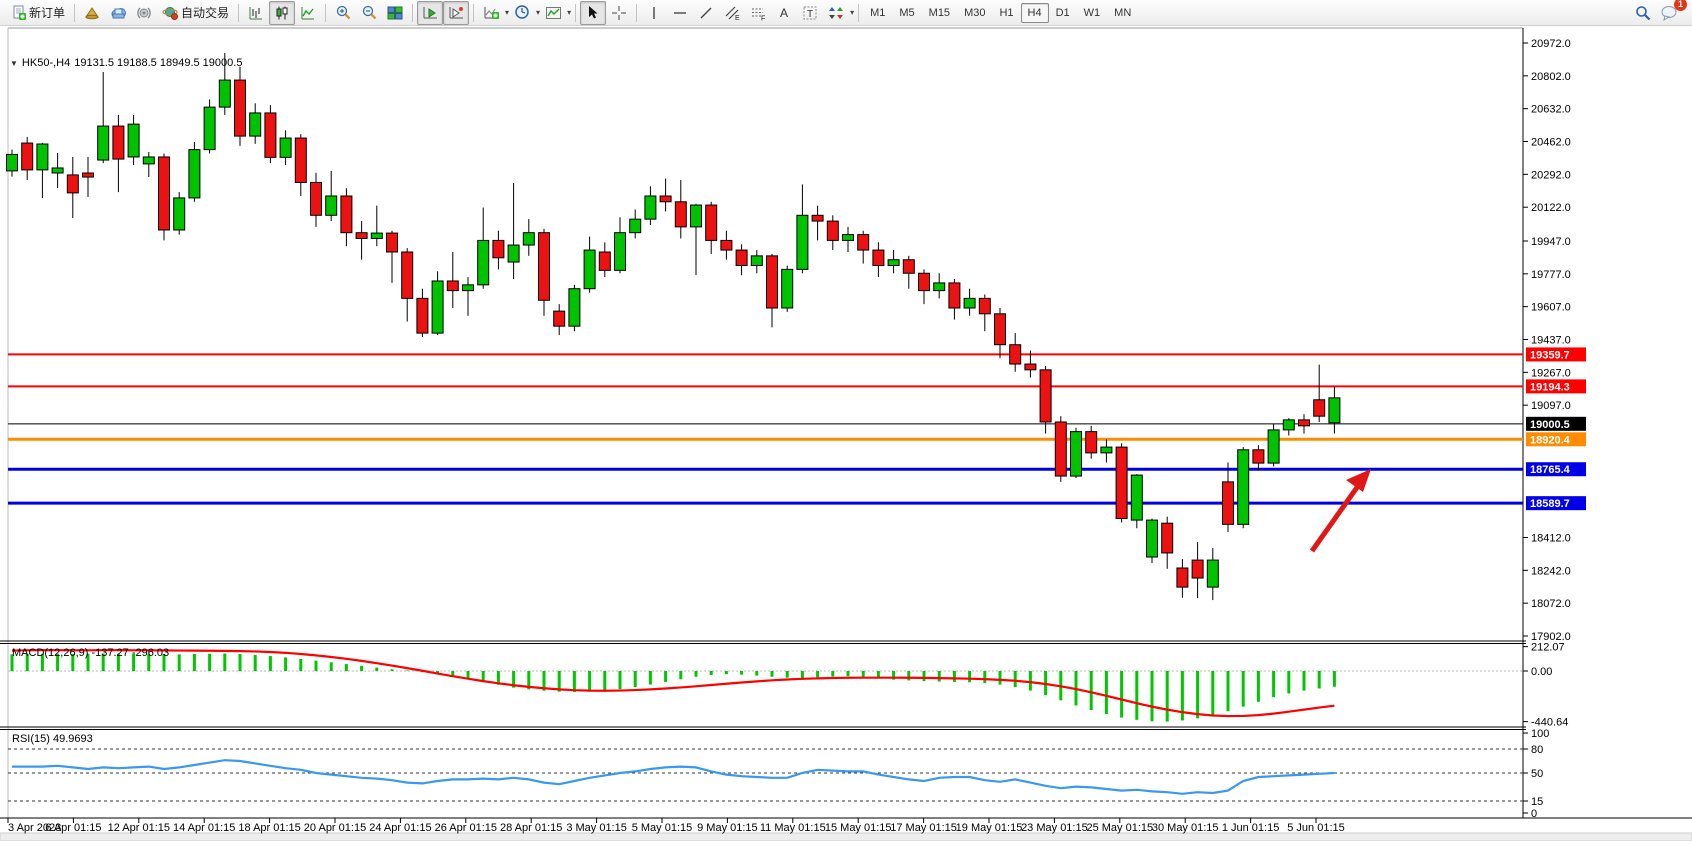 The width and height of the screenshot is (1692, 846). I want to click on svg-text: F, so click(763, 18).